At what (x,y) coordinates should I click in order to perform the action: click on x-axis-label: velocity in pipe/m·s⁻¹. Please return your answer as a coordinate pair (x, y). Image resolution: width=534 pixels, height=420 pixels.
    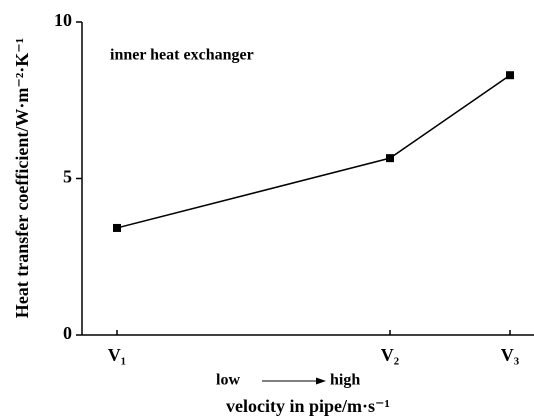
    Looking at the image, I should click on (308, 406).